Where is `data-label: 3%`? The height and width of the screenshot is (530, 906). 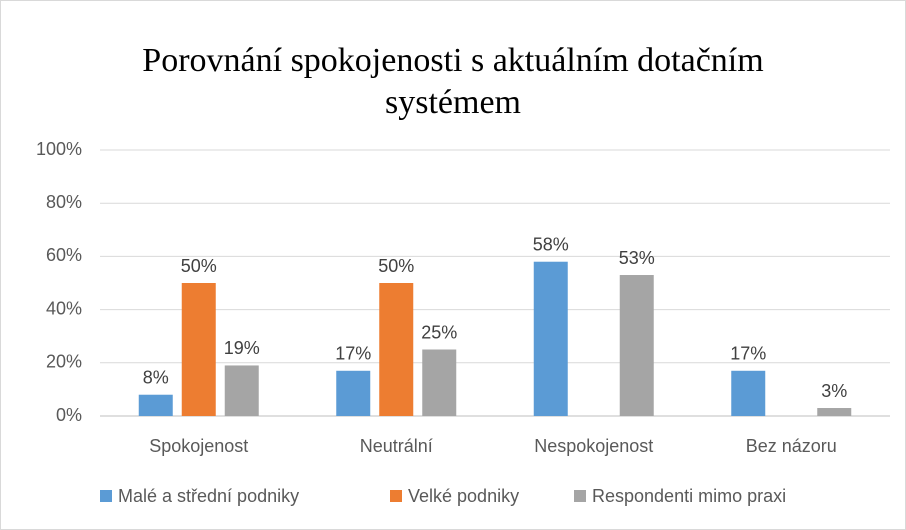 data-label: 3% is located at coordinates (834, 391).